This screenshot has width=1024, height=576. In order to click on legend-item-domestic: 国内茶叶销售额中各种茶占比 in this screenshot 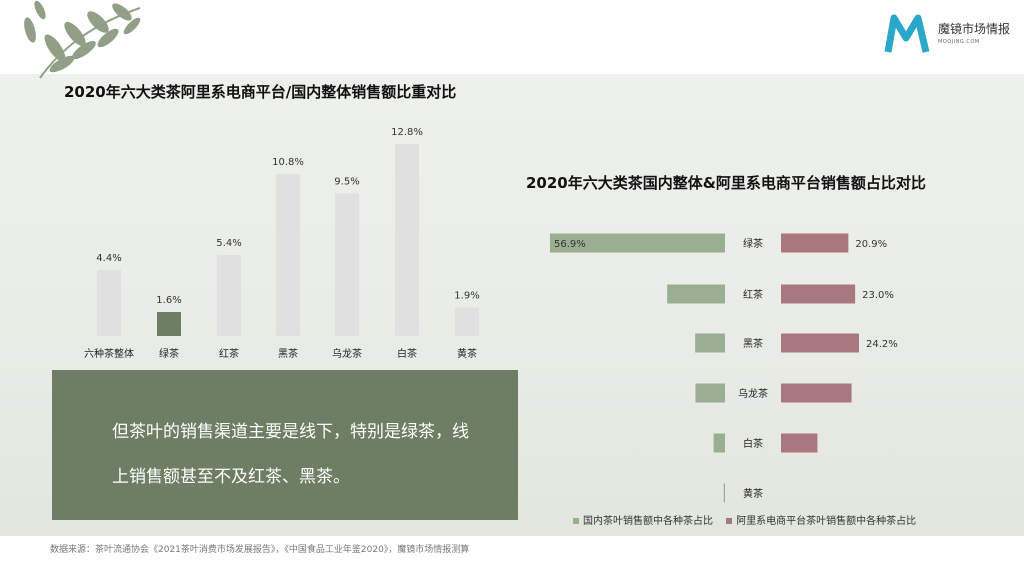, I will do `click(643, 519)`.